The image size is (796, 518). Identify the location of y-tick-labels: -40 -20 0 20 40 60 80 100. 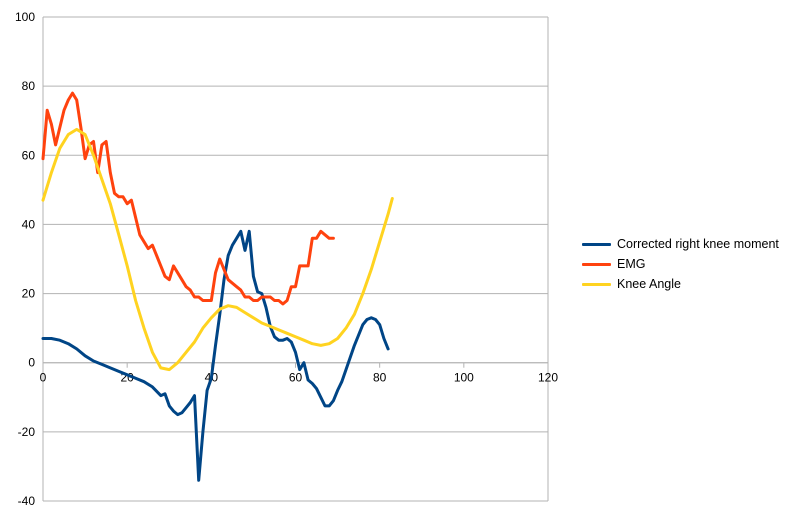
(25, 259).